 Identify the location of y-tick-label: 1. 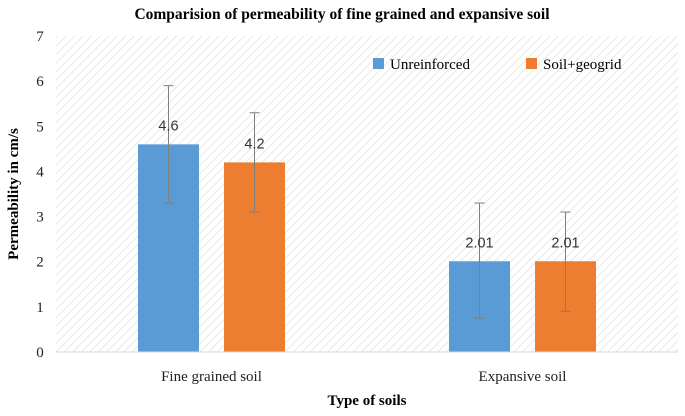
(40, 308).